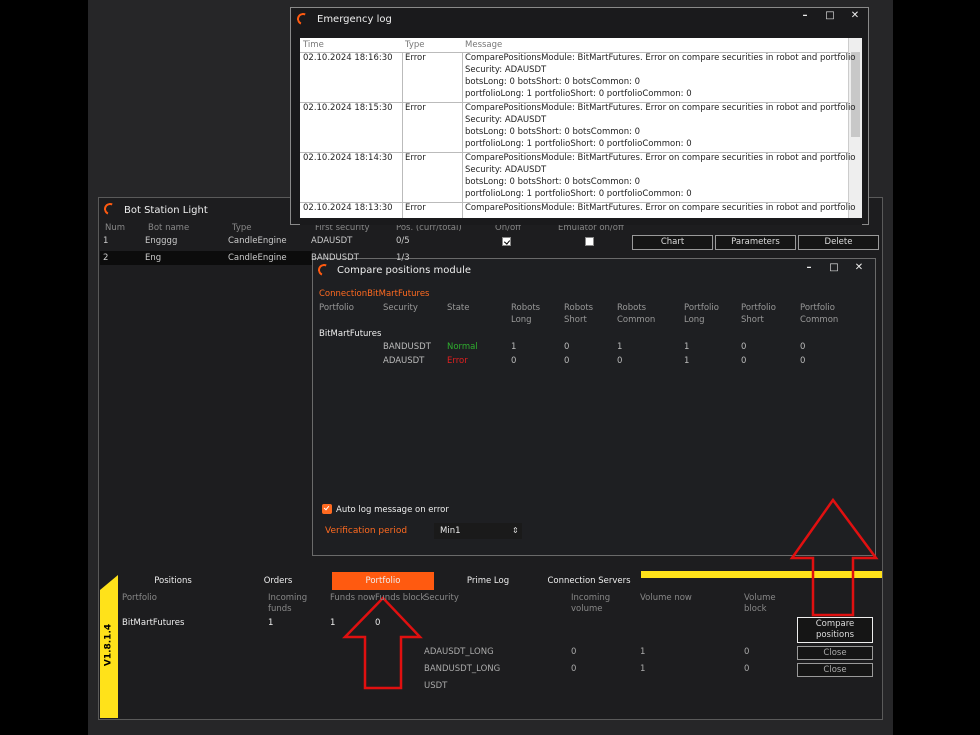 The height and width of the screenshot is (735, 980). I want to click on compare-button: Compare positions, so click(835, 630).